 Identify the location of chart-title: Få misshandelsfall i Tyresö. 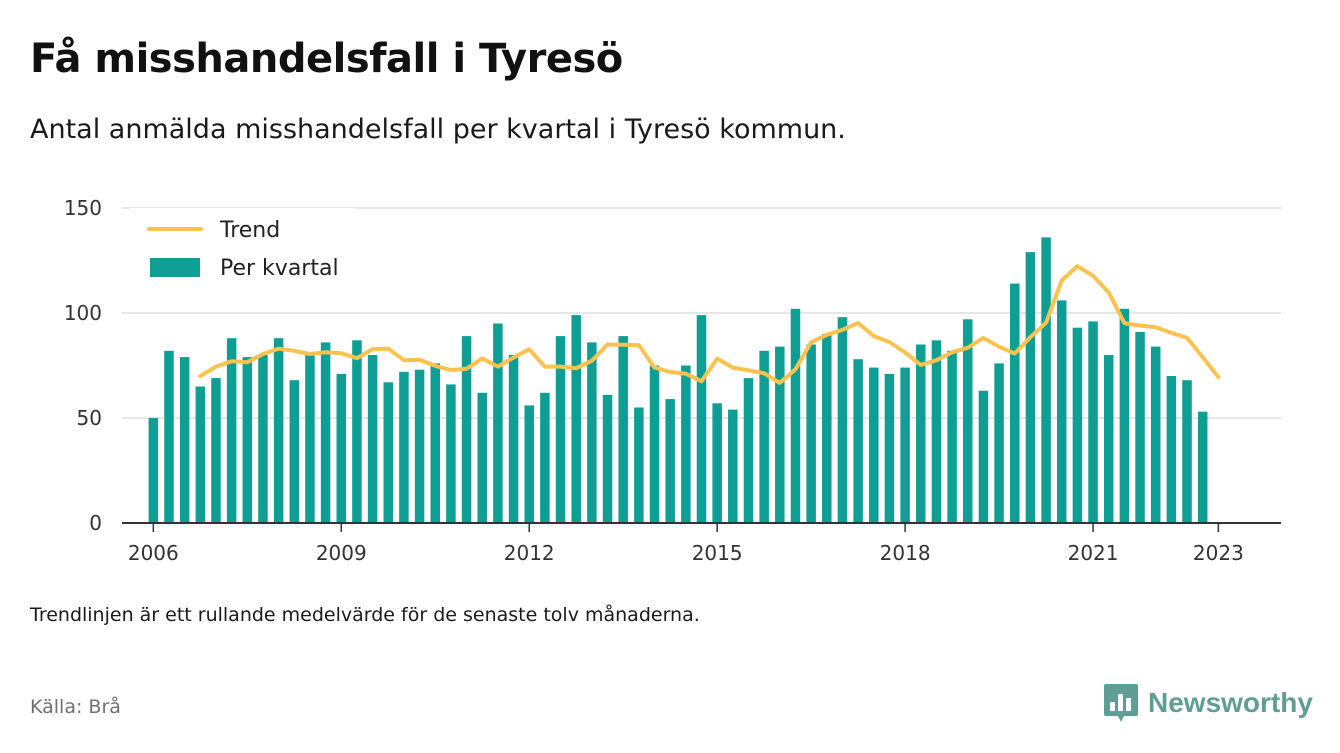
(326, 59).